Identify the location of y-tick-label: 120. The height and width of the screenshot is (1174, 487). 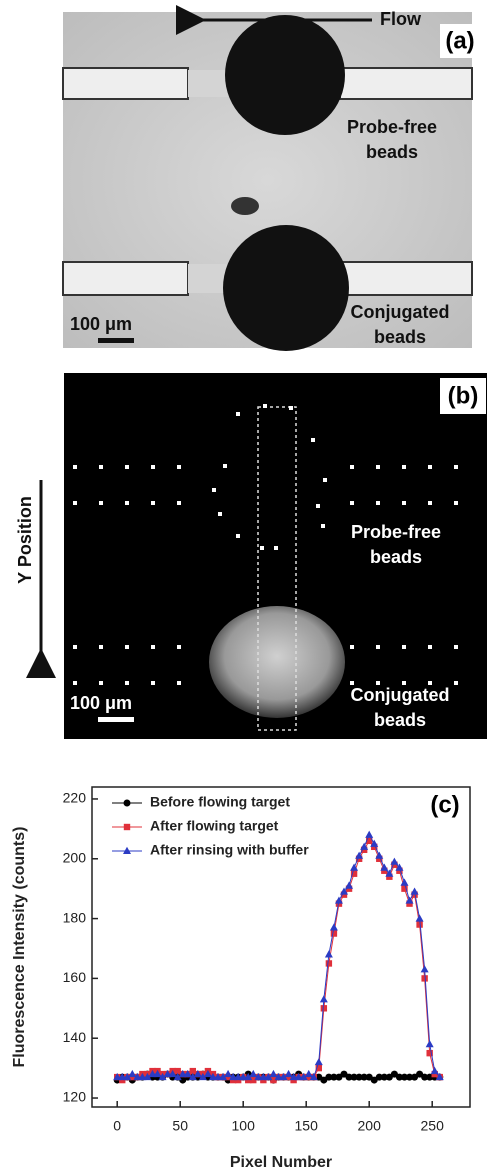
(75, 1097).